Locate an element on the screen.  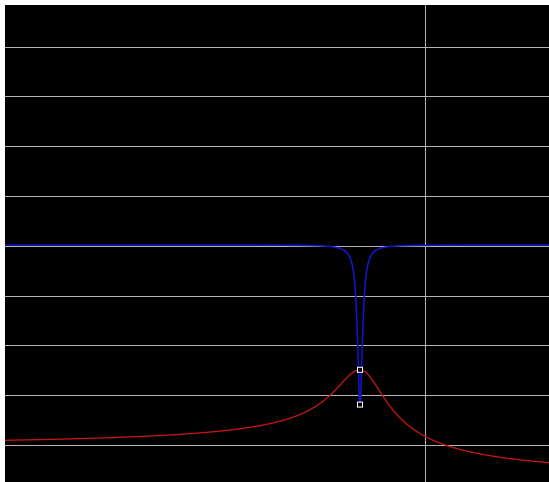
notch-bottom-marker is located at coordinates (360, 404).